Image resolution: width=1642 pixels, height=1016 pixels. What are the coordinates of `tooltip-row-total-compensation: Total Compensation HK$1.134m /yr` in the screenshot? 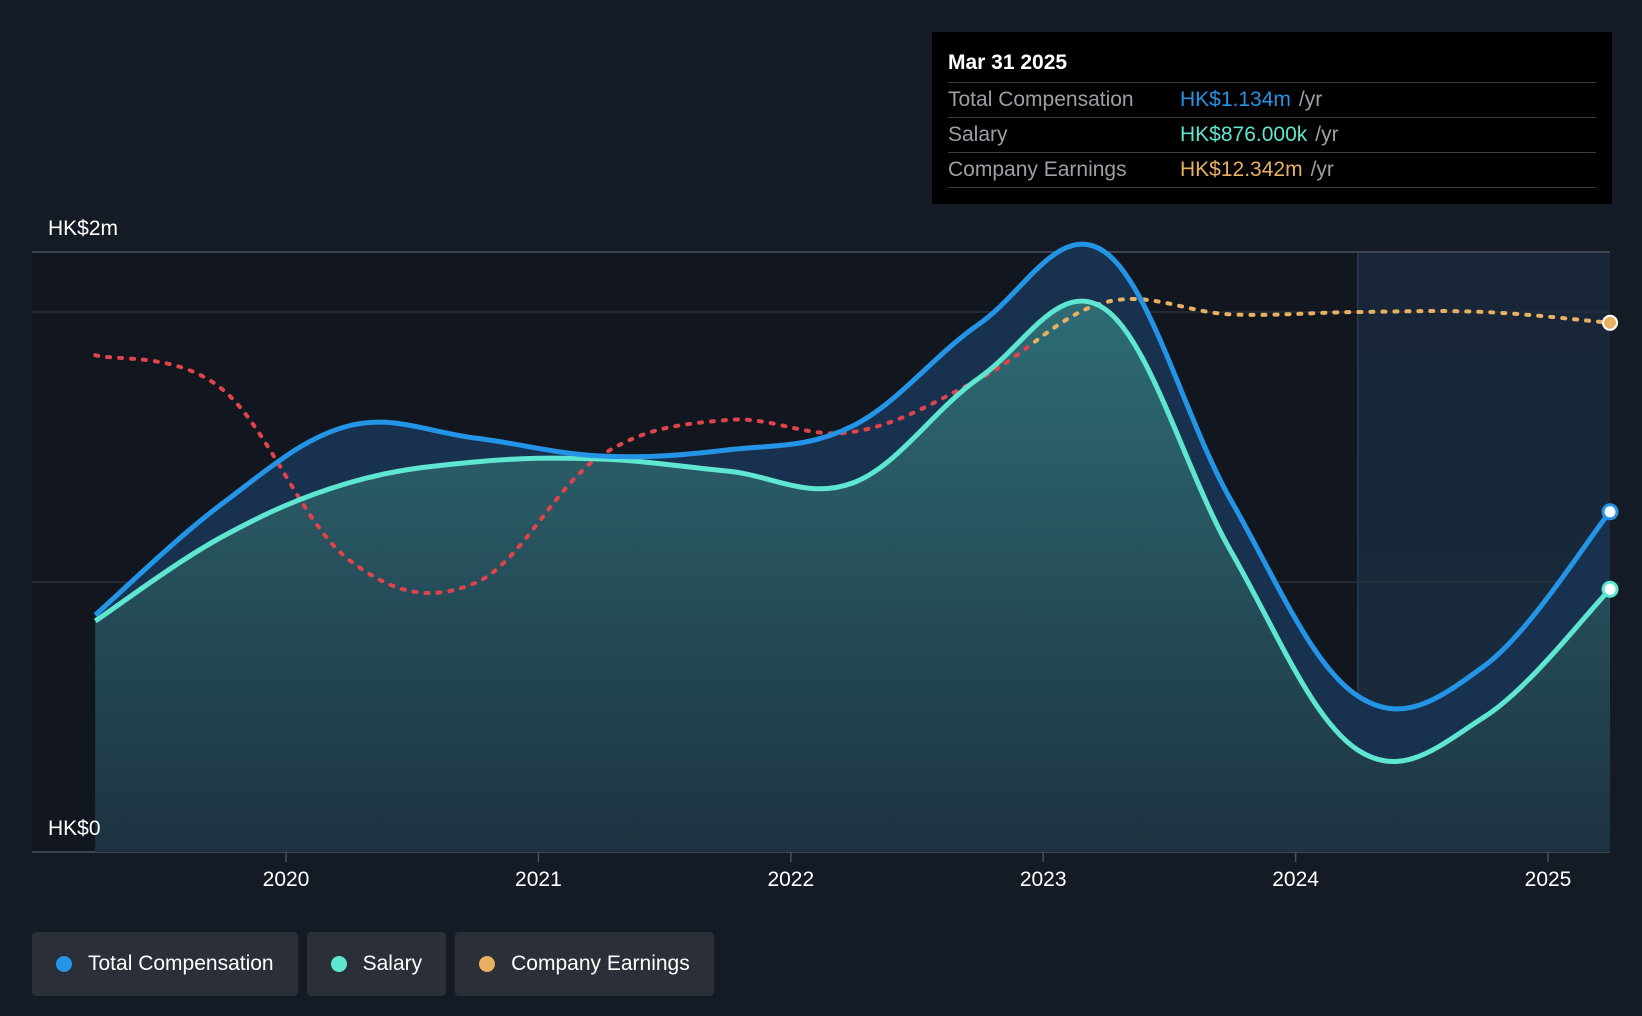 It's located at (1272, 99).